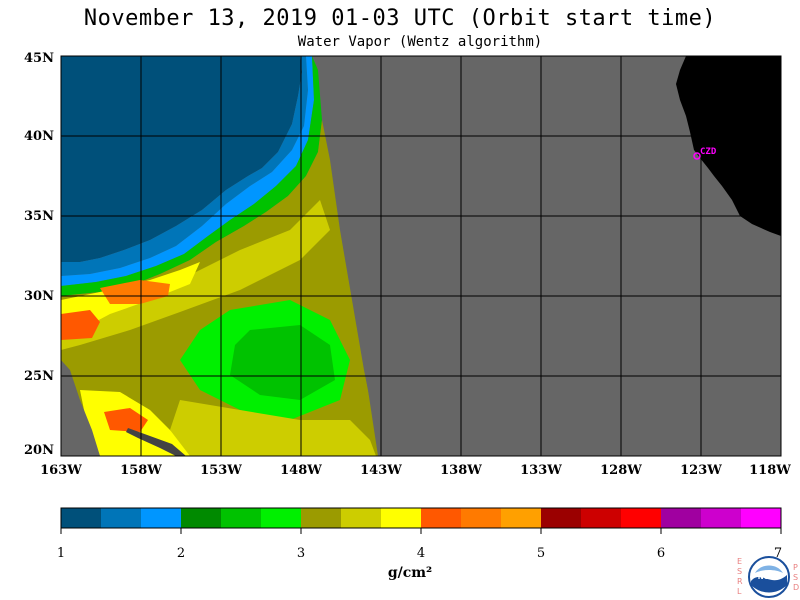  What do you see at coordinates (181, 553) in the screenshot?
I see `colorbar-tick-2: 2` at bounding box center [181, 553].